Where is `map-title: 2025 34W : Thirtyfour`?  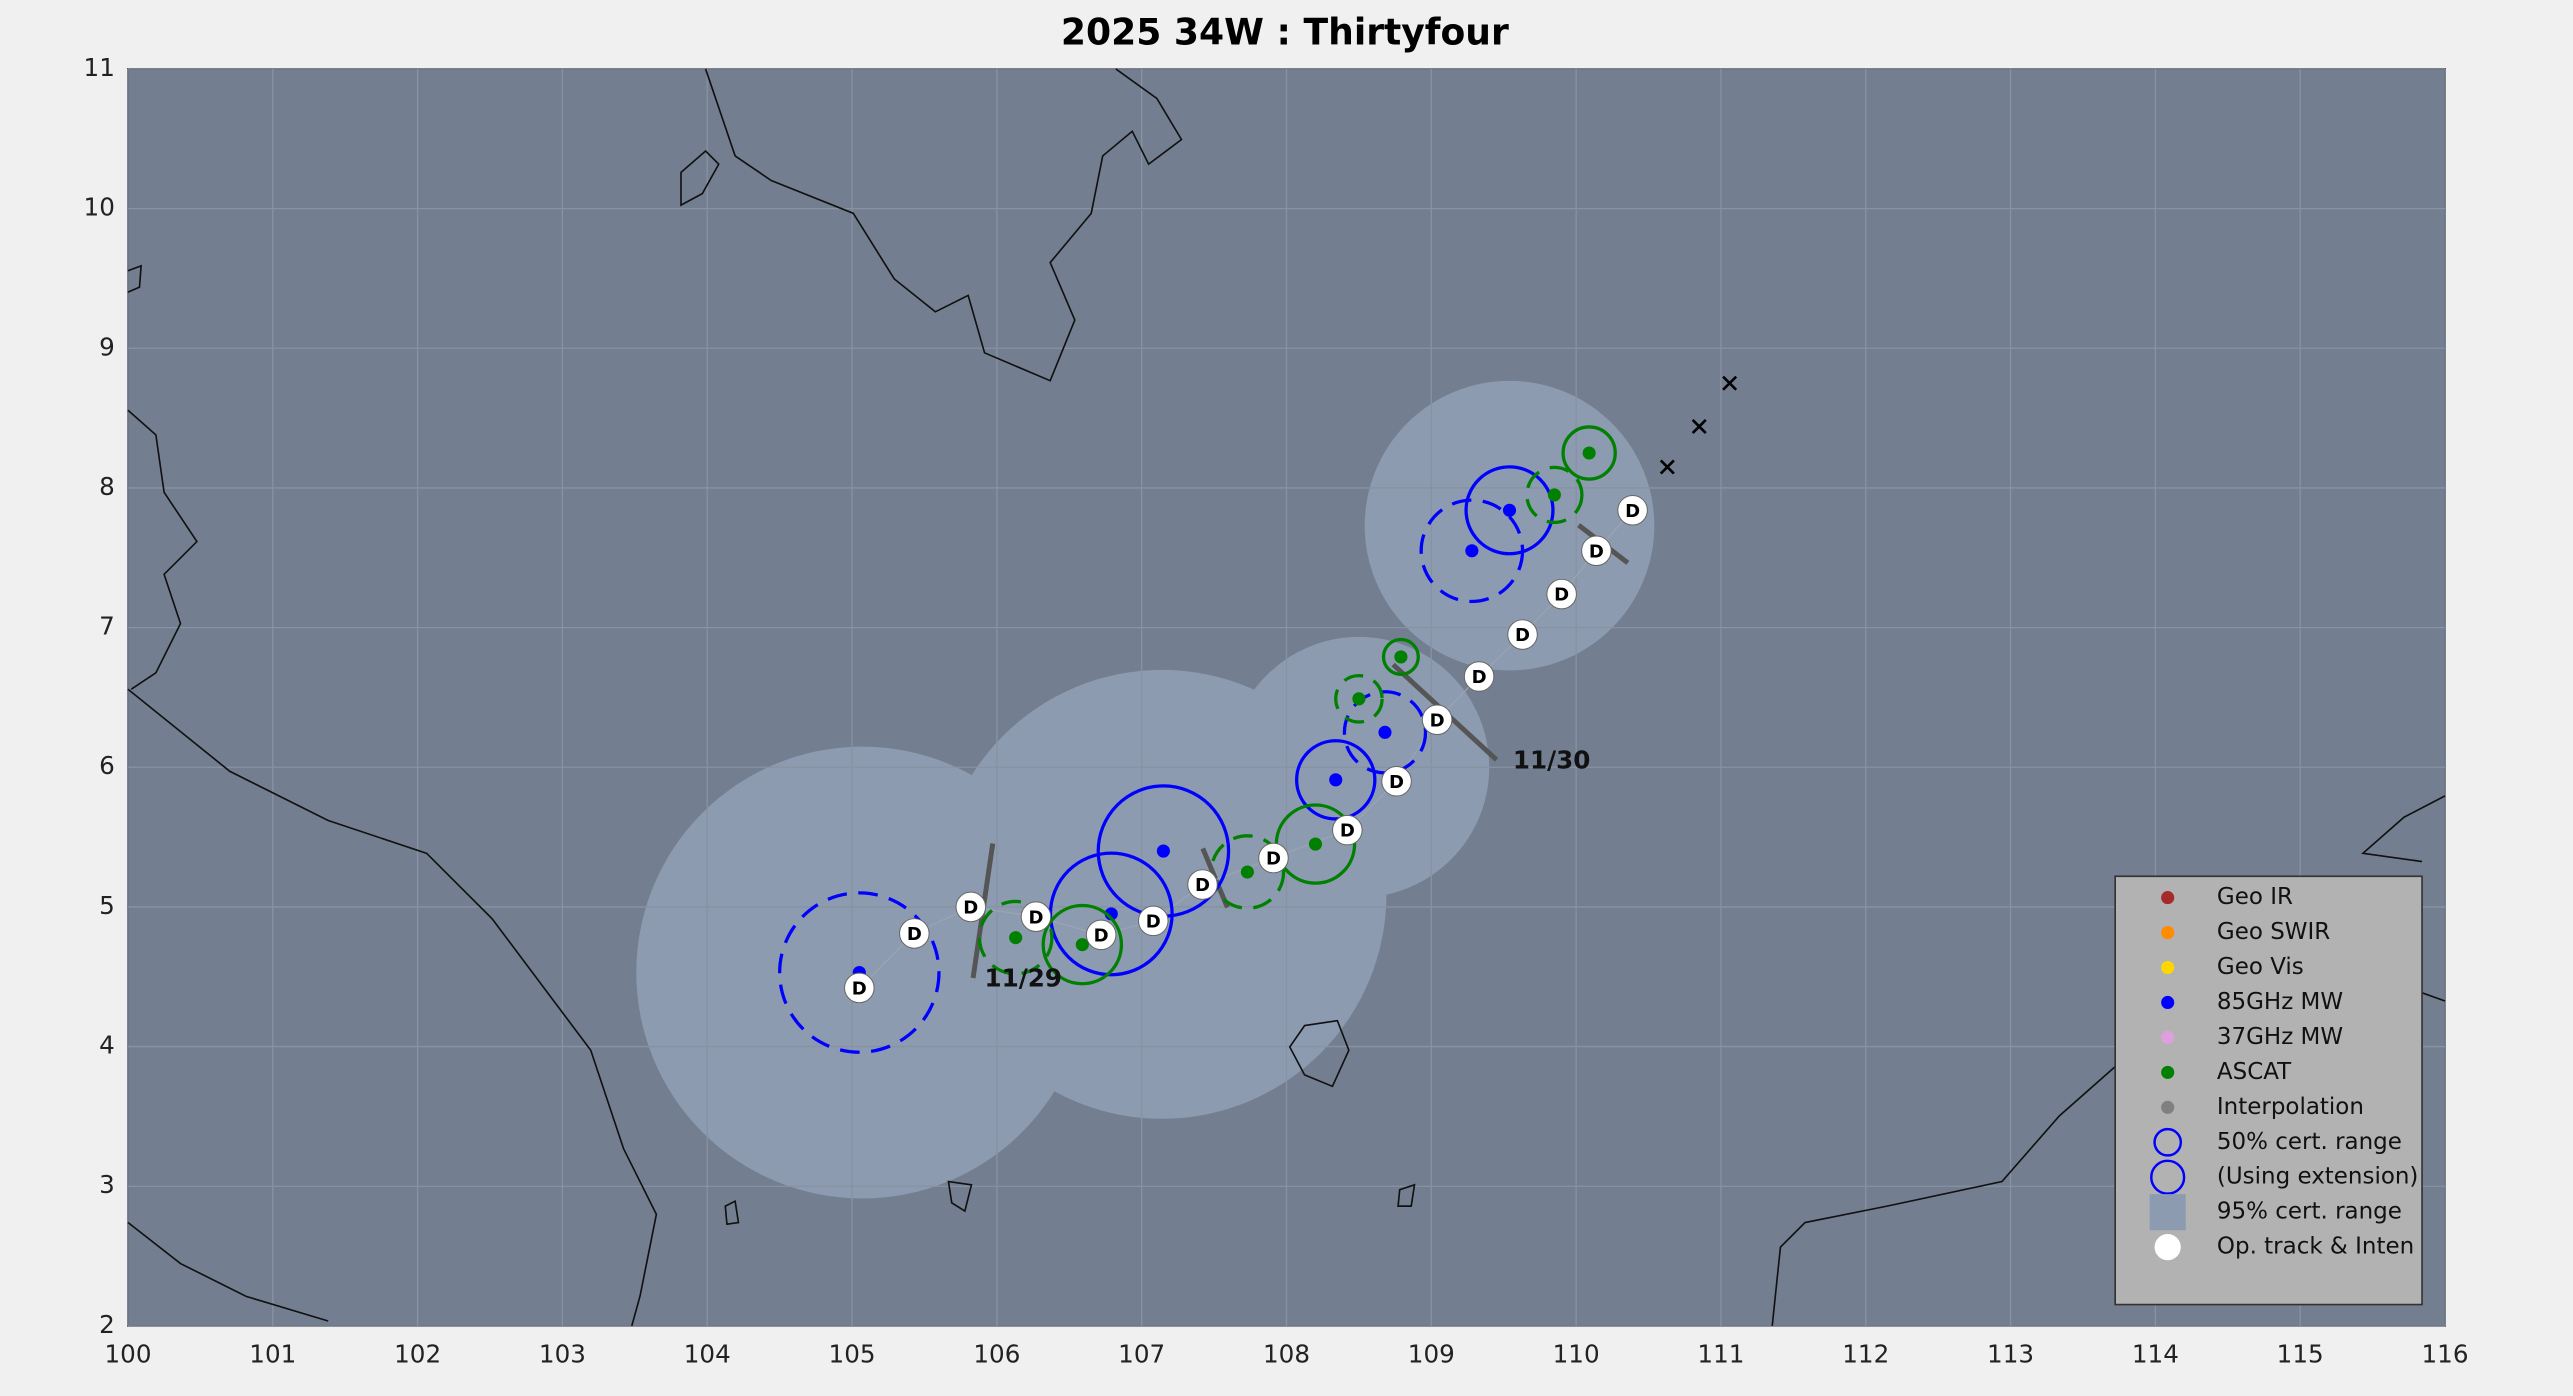 map-title: 2025 34W : Thirtyfour is located at coordinates (1285, 31).